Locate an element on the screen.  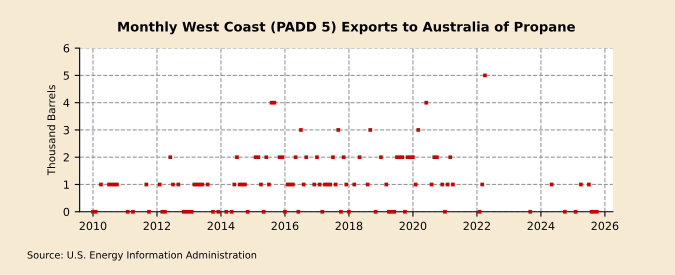
x-tick-label: 2010 is located at coordinates (93, 226).